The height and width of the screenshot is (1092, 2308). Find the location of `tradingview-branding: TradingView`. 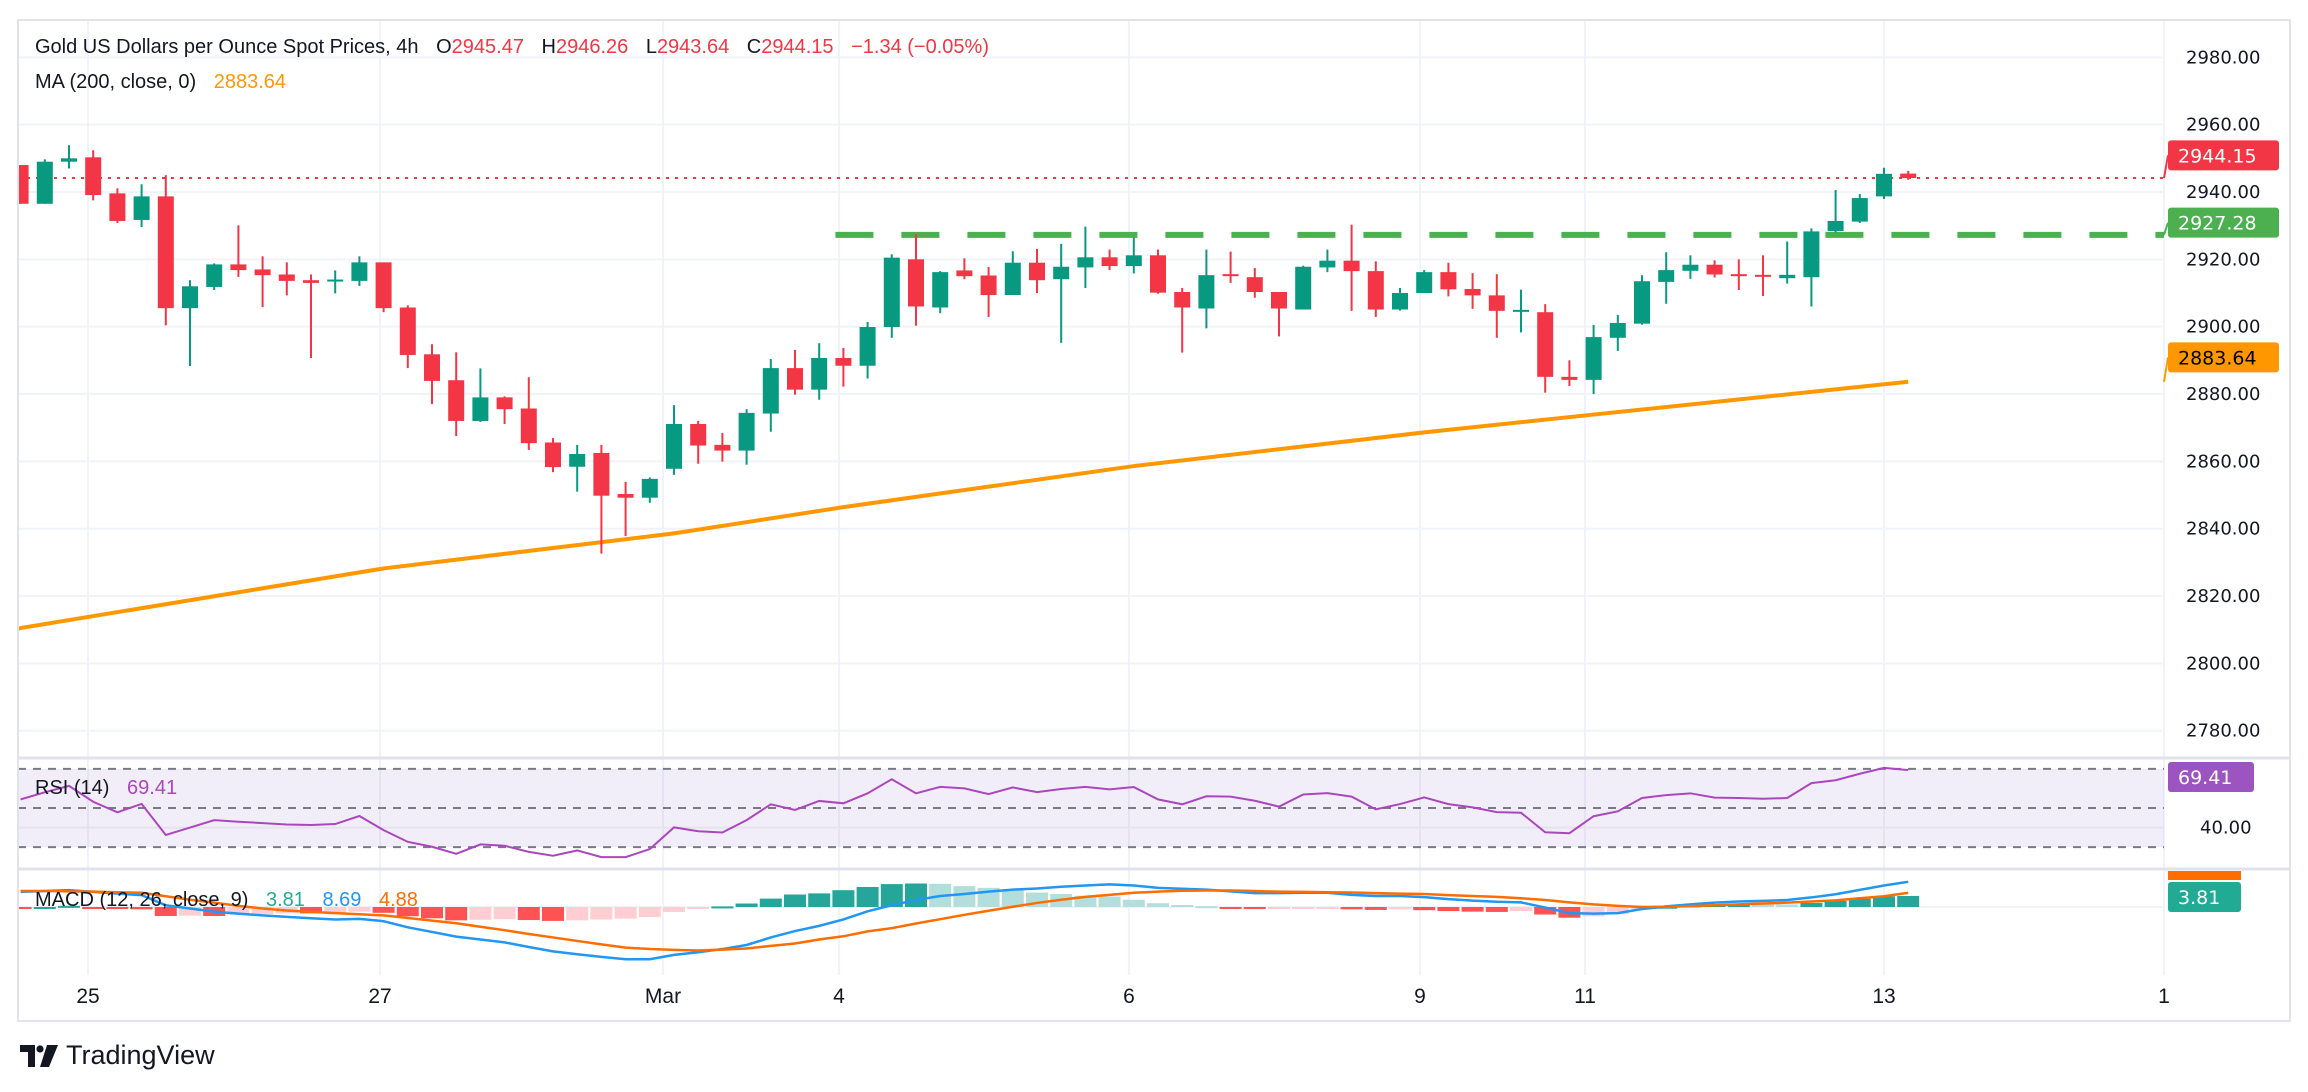

tradingview-branding: TradingView is located at coordinates (117, 1055).